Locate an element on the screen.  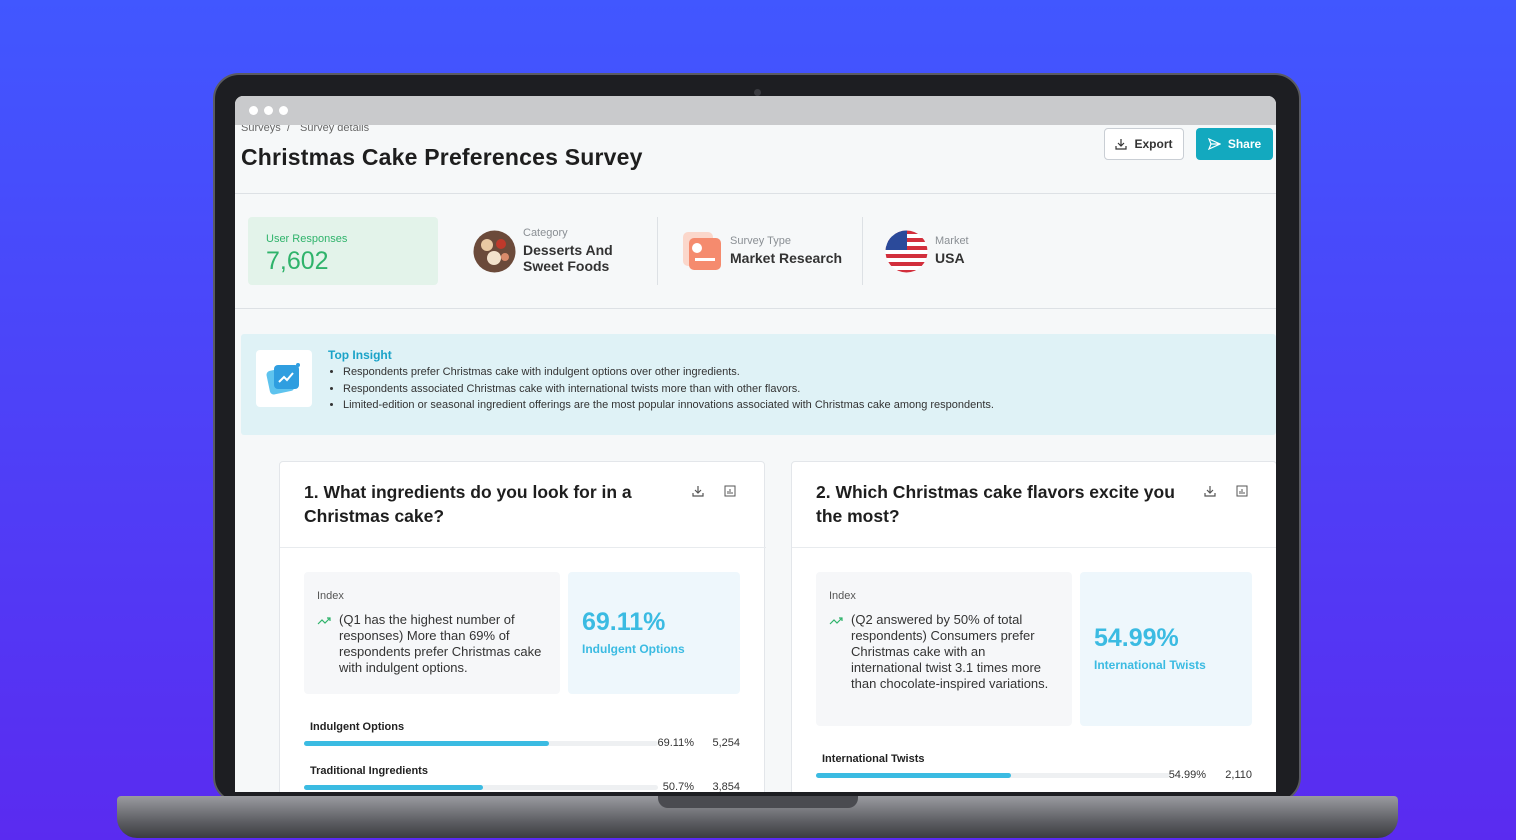
highlight-box: 69.11% Indulgent Options is located at coordinates (654, 633).